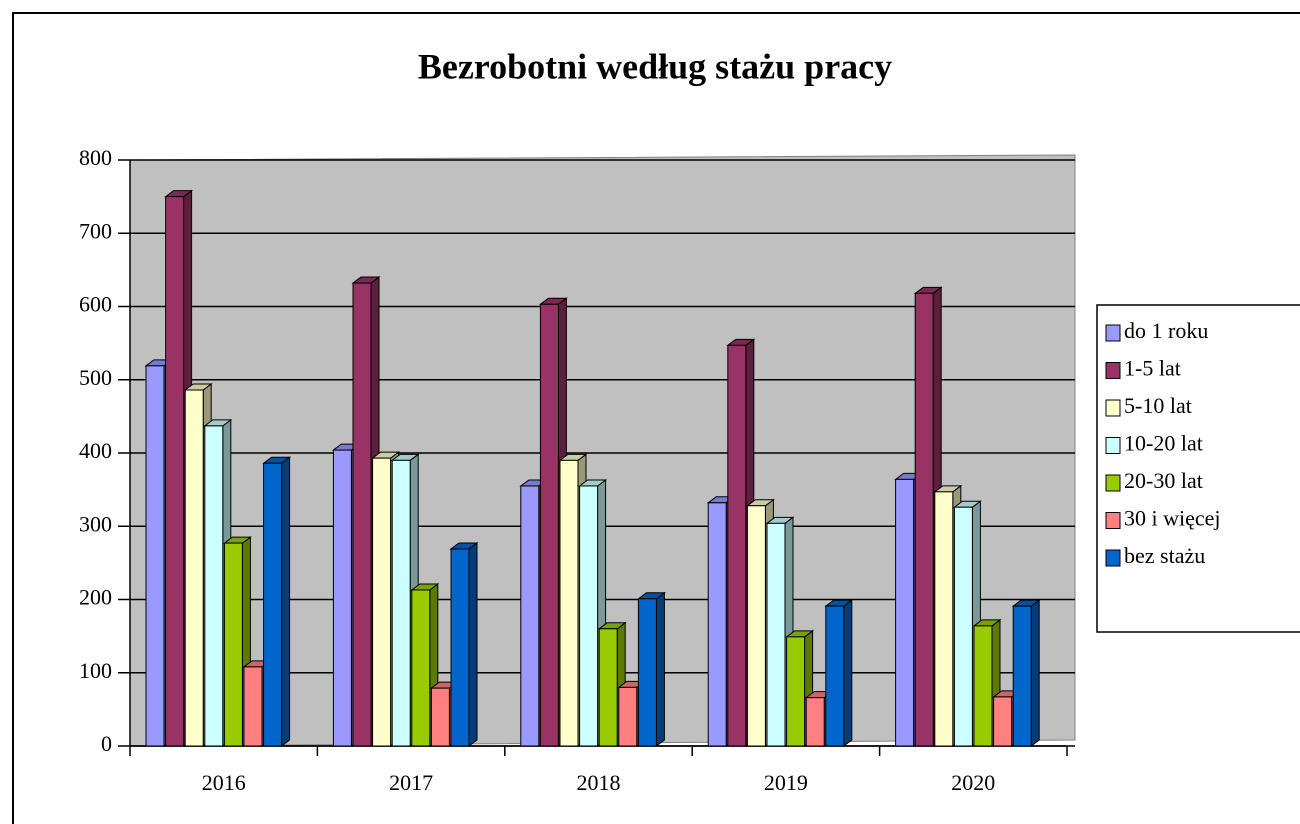 The width and height of the screenshot is (1300, 824). Describe the element at coordinates (1163, 480) in the screenshot. I see `legend-label: 20-30 lat` at that location.